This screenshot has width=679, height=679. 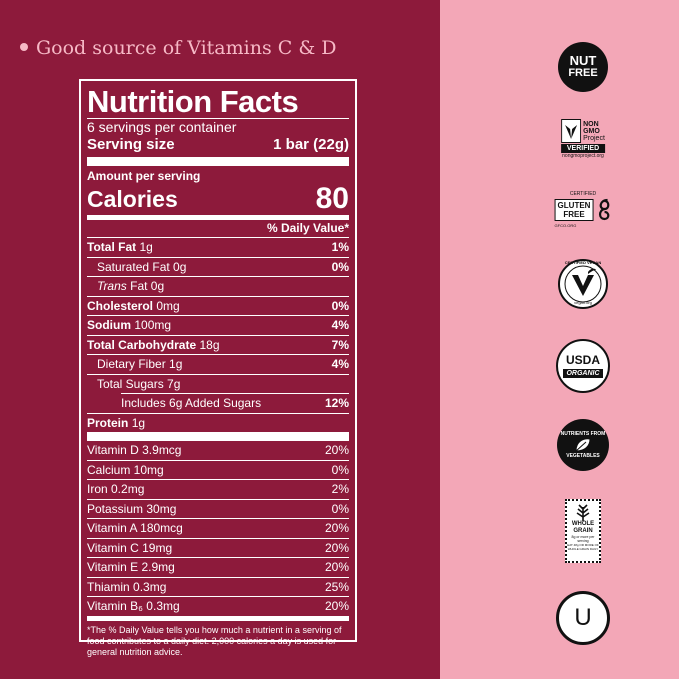 I want to click on added-sugars-wrap: Includes 6g Added Sugars 12%, so click(x=235, y=403).